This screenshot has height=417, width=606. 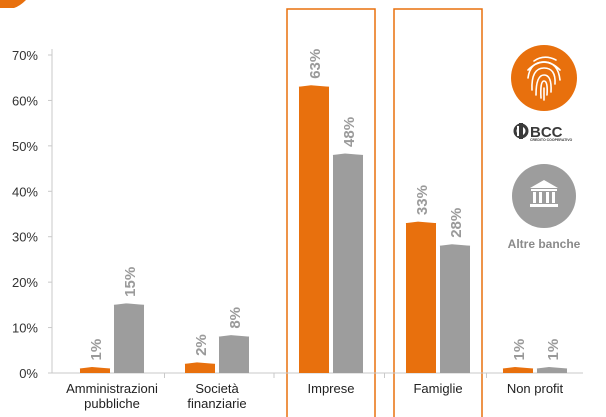 What do you see at coordinates (544, 244) in the screenshot?
I see `legend-label-altre-banche: Altre banche` at bounding box center [544, 244].